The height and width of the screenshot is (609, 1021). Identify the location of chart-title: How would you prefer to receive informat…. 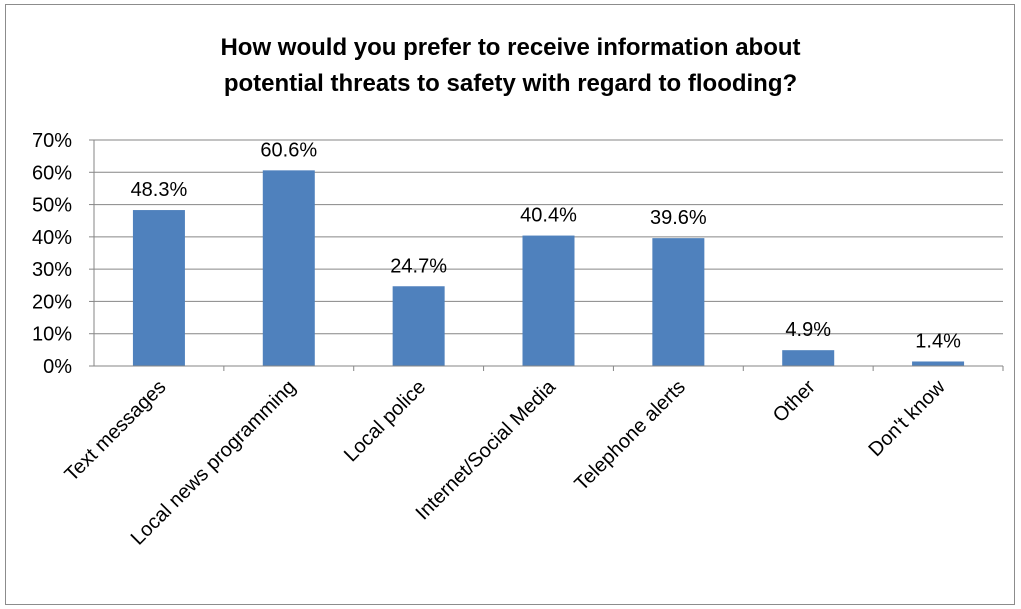
(510, 66).